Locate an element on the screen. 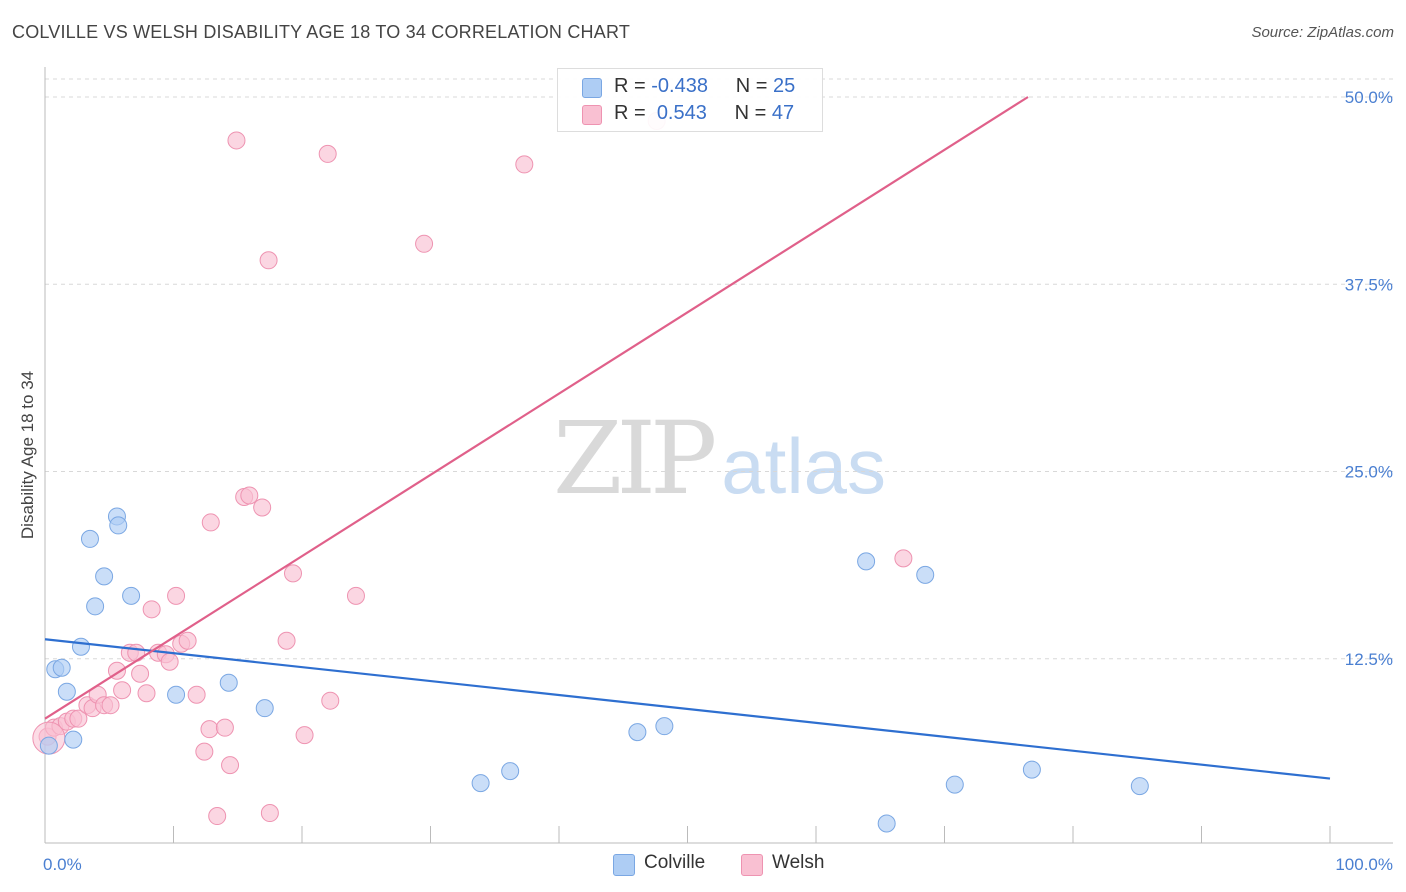 This screenshot has height=892, width=1406. watermark: ZIP atlas is located at coordinates (719, 458).